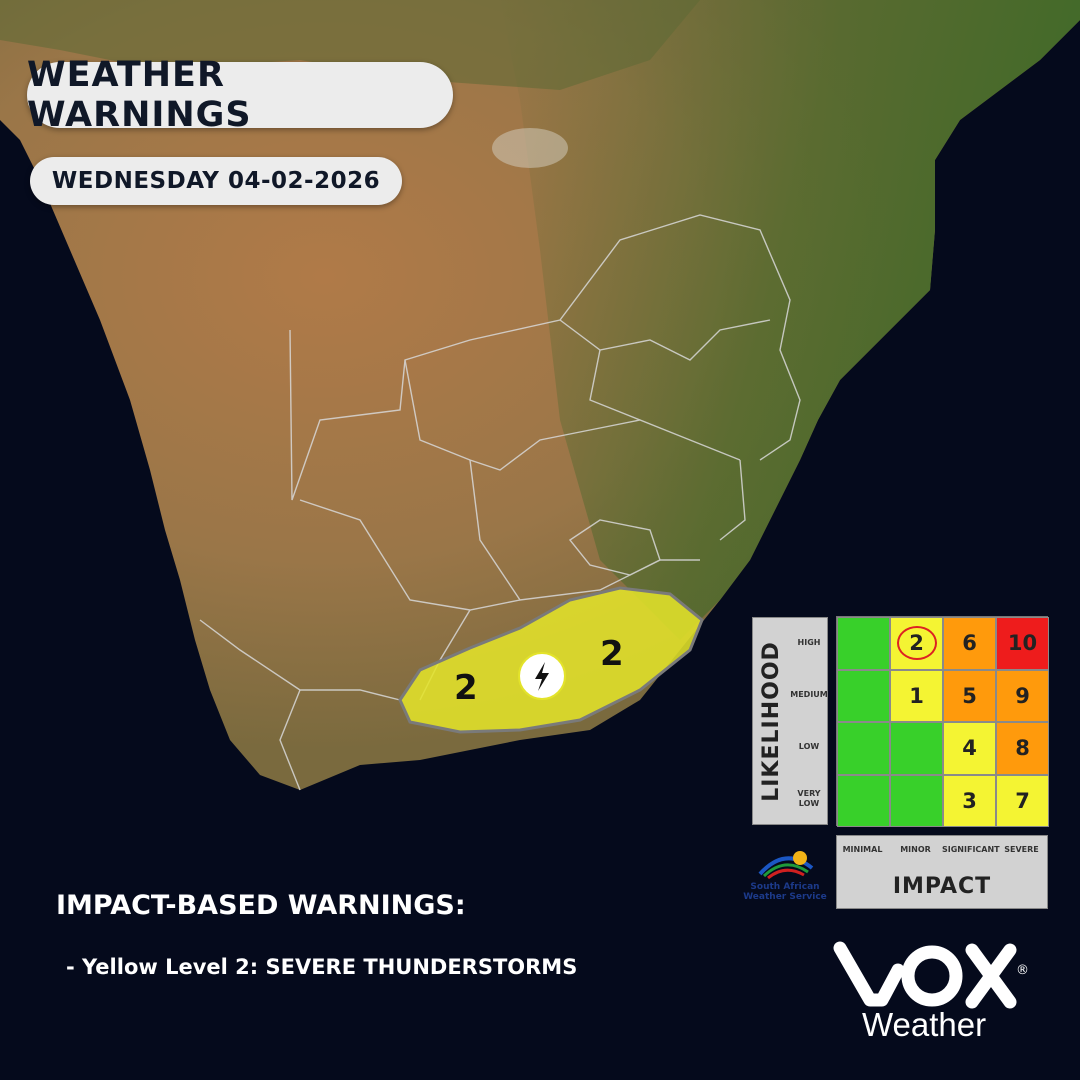 The image size is (1080, 1080). What do you see at coordinates (809, 642) in the screenshot?
I see `likelihood-row-label: HIGH` at bounding box center [809, 642].